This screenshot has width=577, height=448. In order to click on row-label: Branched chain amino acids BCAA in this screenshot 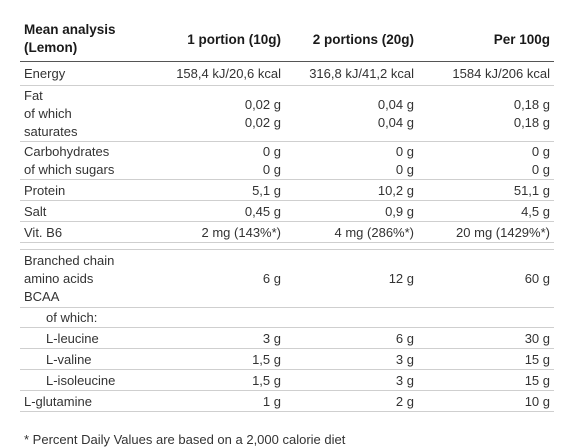, I will do `click(92, 278)`.